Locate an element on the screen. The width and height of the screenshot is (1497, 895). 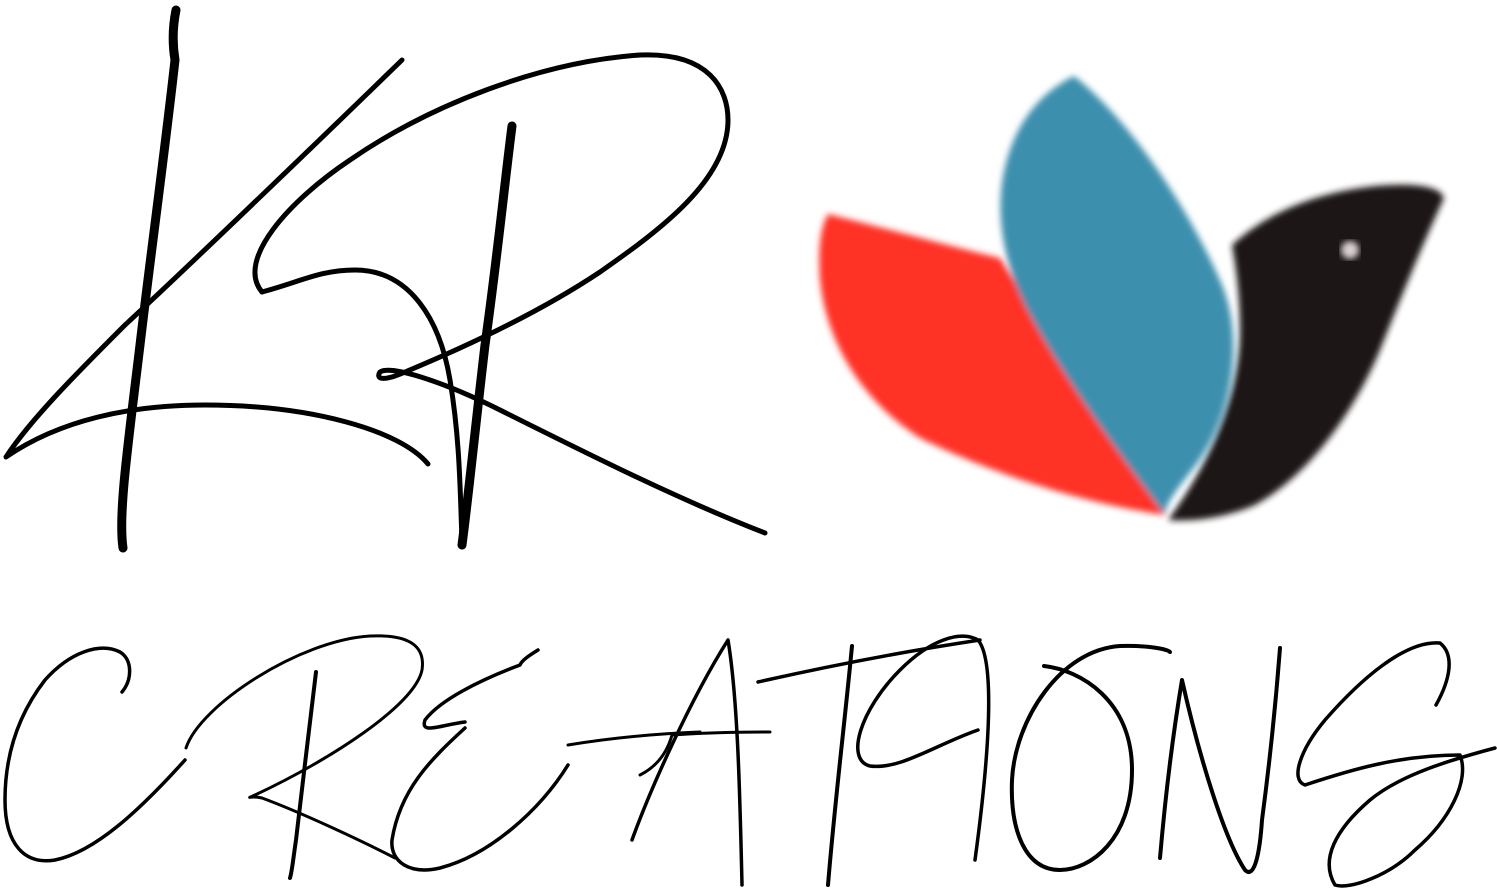
monogram-k-stem is located at coordinates (149, 279).